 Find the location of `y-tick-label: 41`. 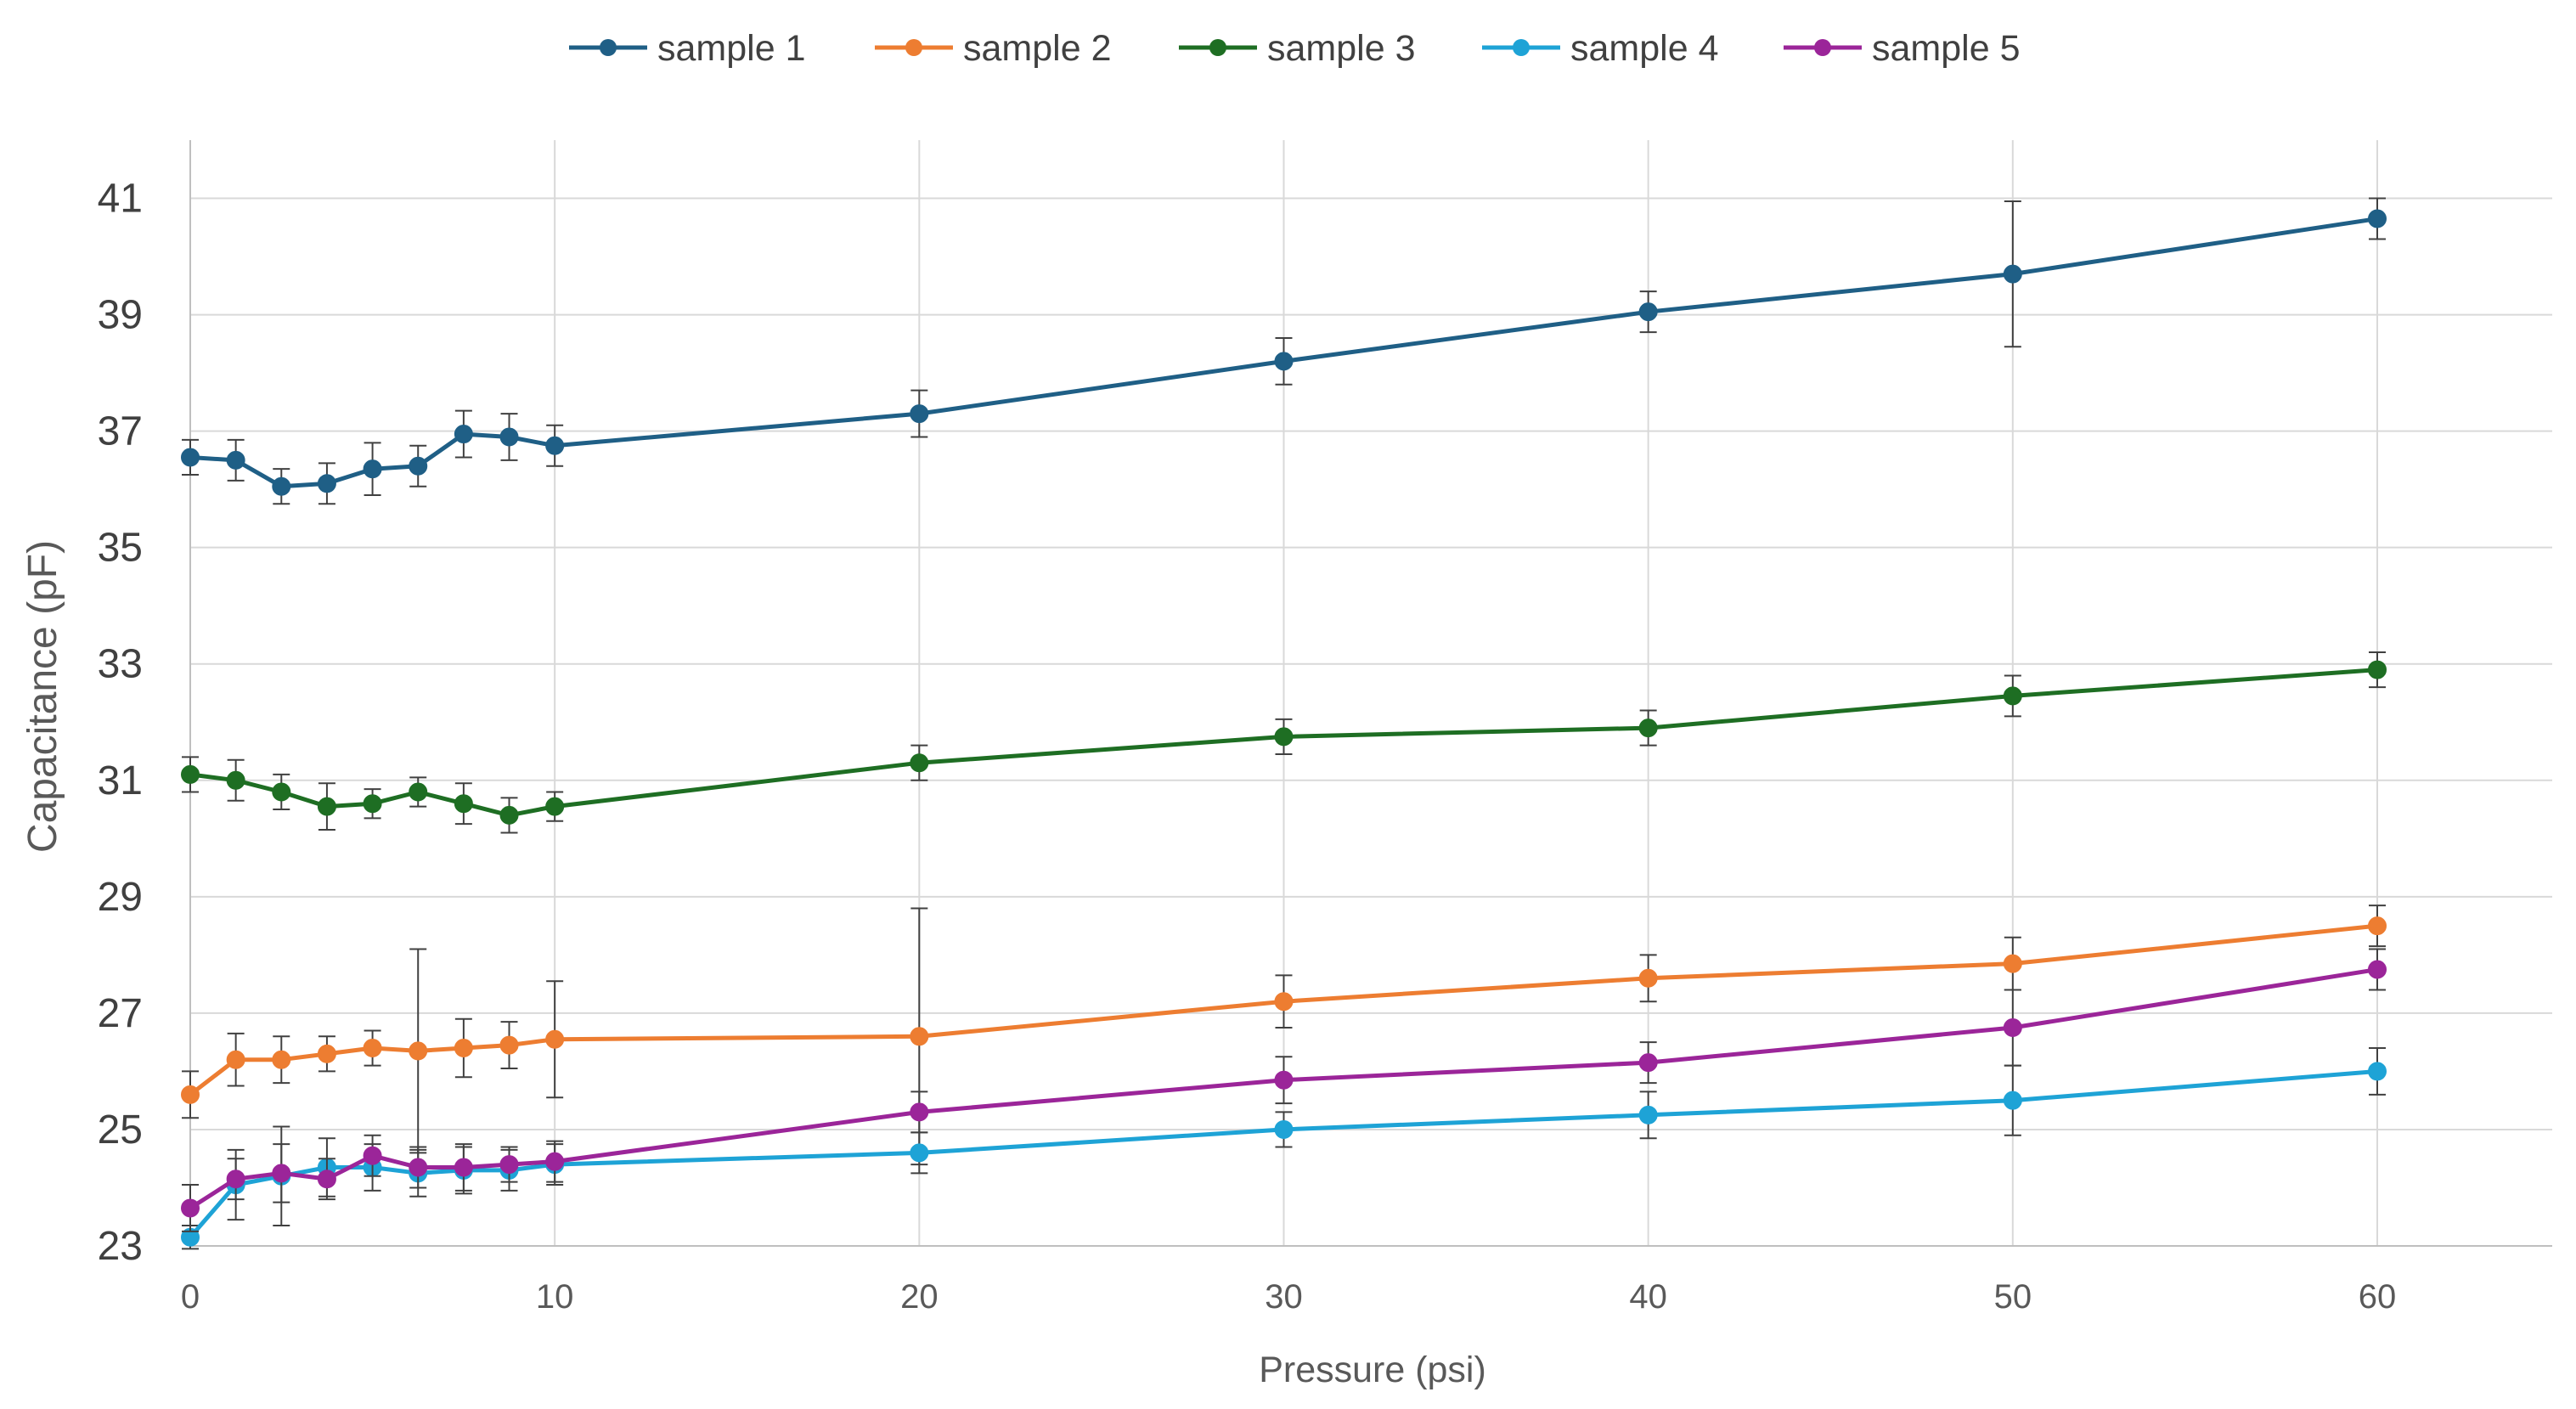

y-tick-label: 41 is located at coordinates (120, 199).